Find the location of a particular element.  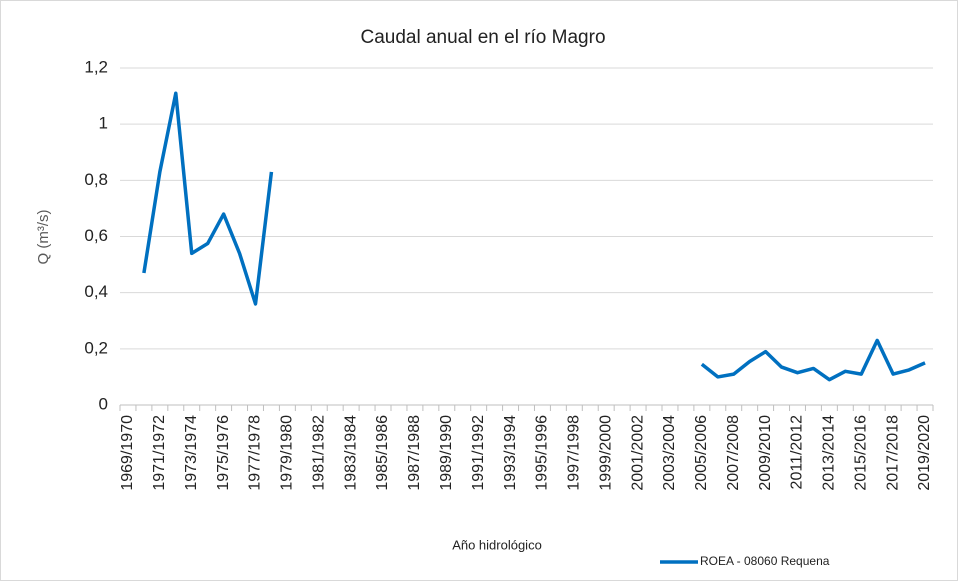

x-tick-label: 2007/2008 is located at coordinates (733, 453).